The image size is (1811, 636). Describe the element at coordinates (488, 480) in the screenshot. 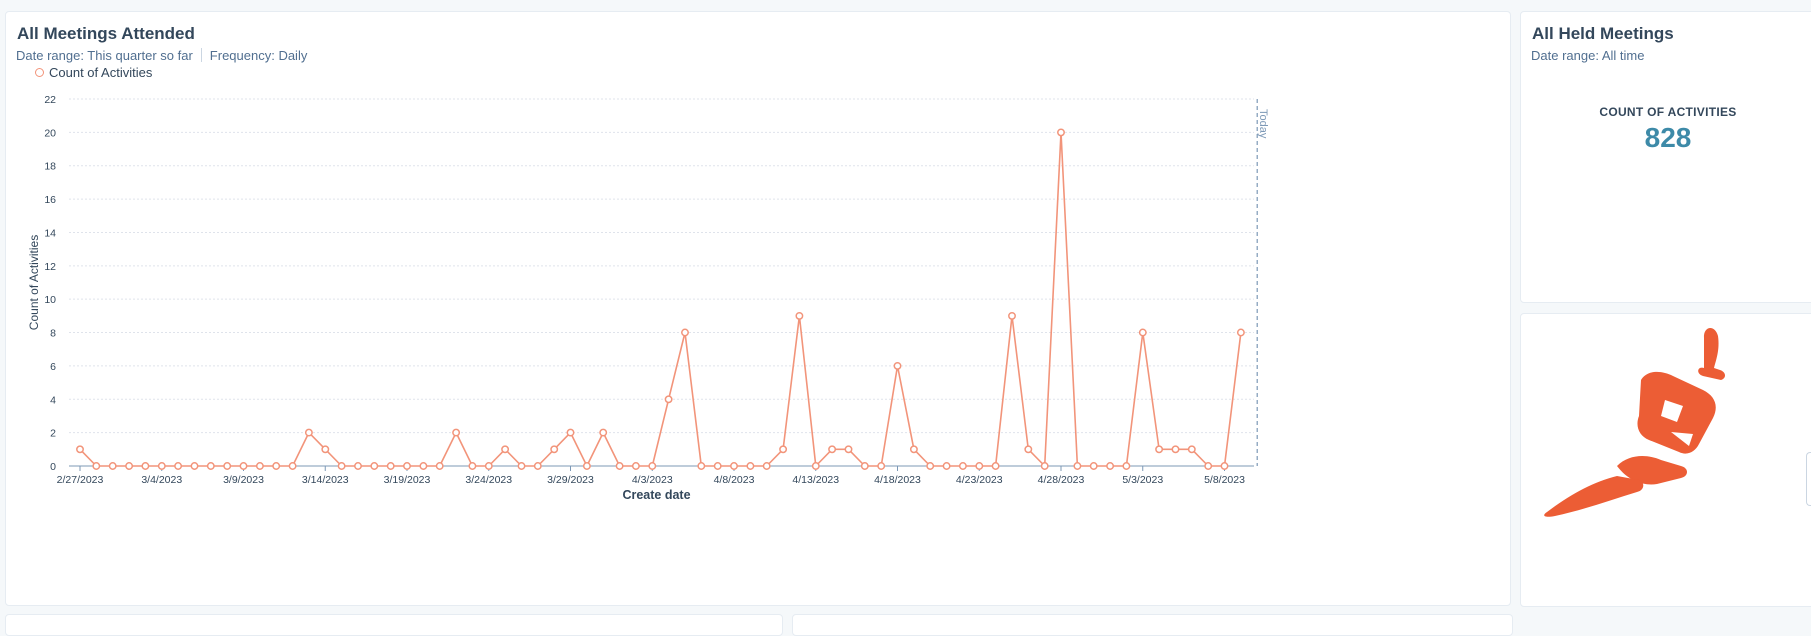

I see `x-tick-label: 3/24/2023` at that location.